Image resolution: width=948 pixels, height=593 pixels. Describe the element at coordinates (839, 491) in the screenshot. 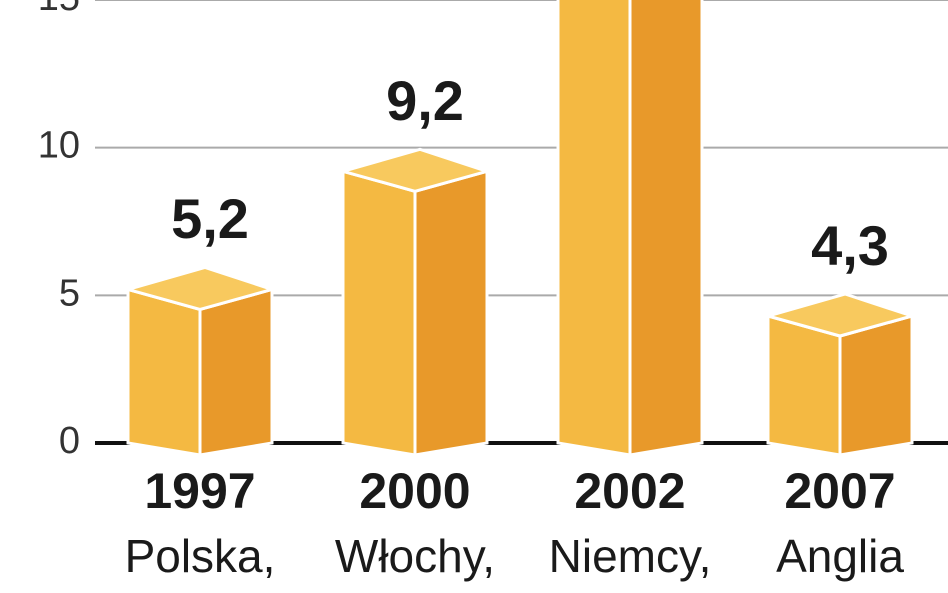

I see `x-tick-label: 2007` at that location.